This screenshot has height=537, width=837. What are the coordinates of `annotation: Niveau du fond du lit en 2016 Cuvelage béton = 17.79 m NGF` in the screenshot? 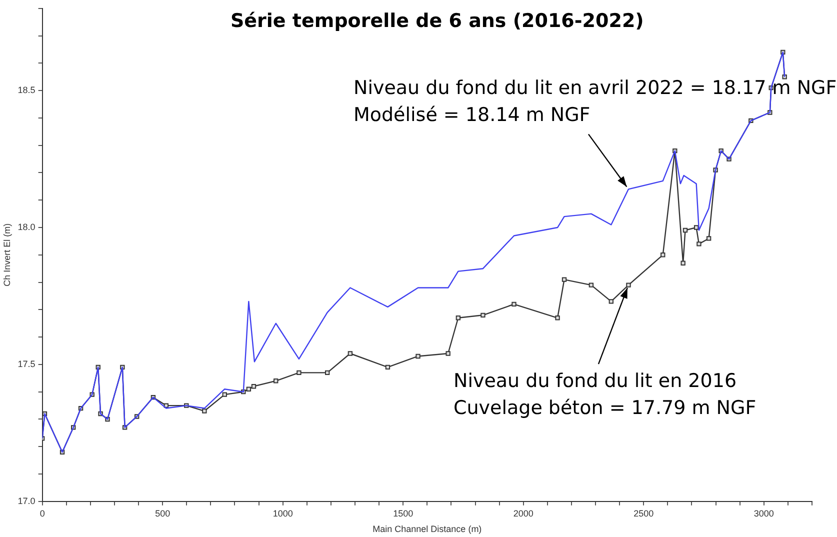 It's located at (604, 394).